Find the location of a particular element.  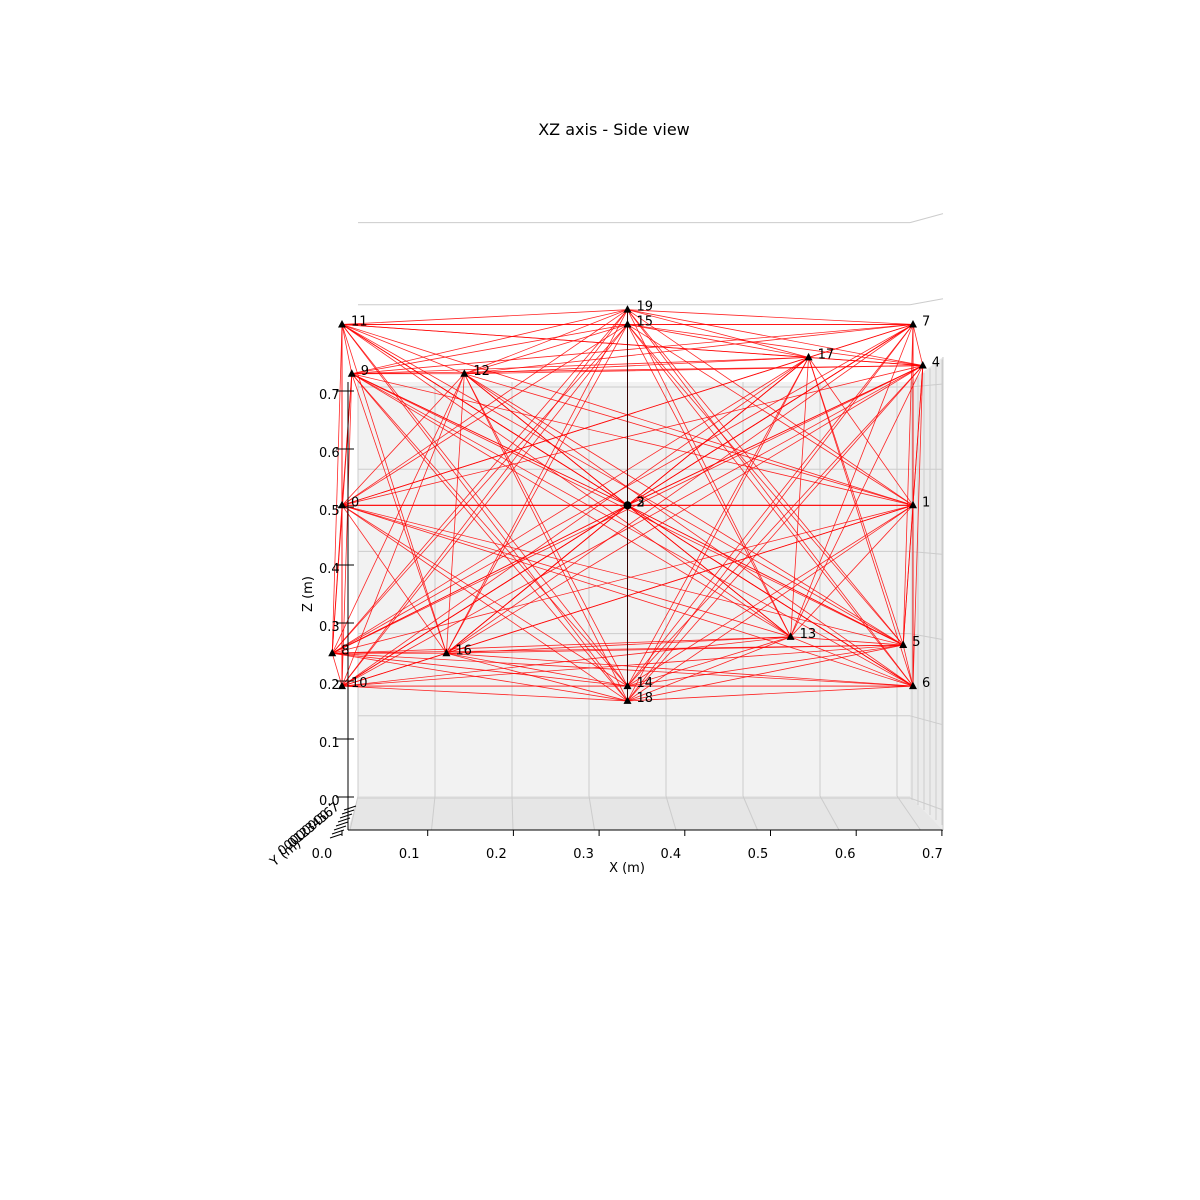

node-label: 0 is located at coordinates (355, 502).